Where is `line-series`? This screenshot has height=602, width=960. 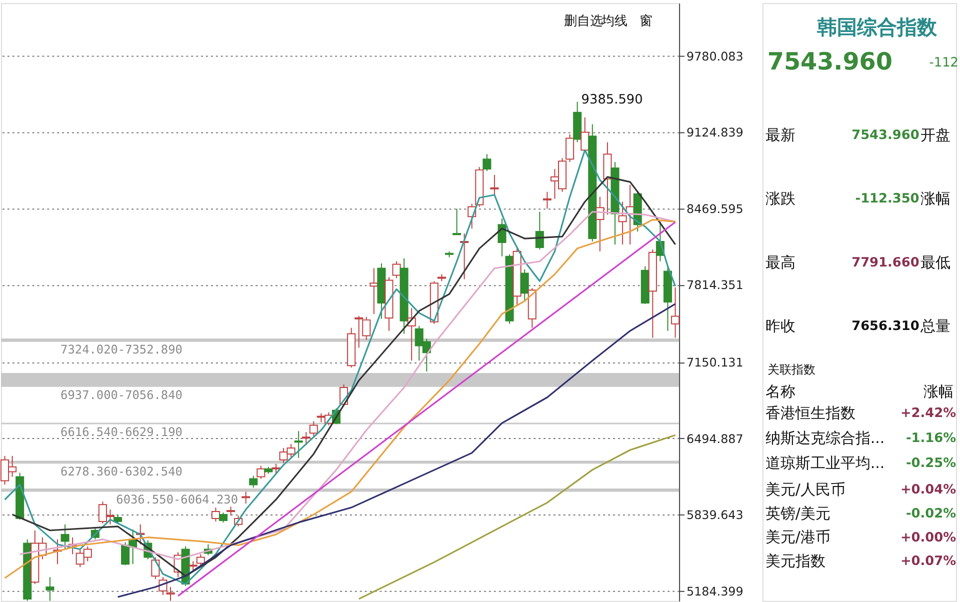 line-series is located at coordinates (517, 517).